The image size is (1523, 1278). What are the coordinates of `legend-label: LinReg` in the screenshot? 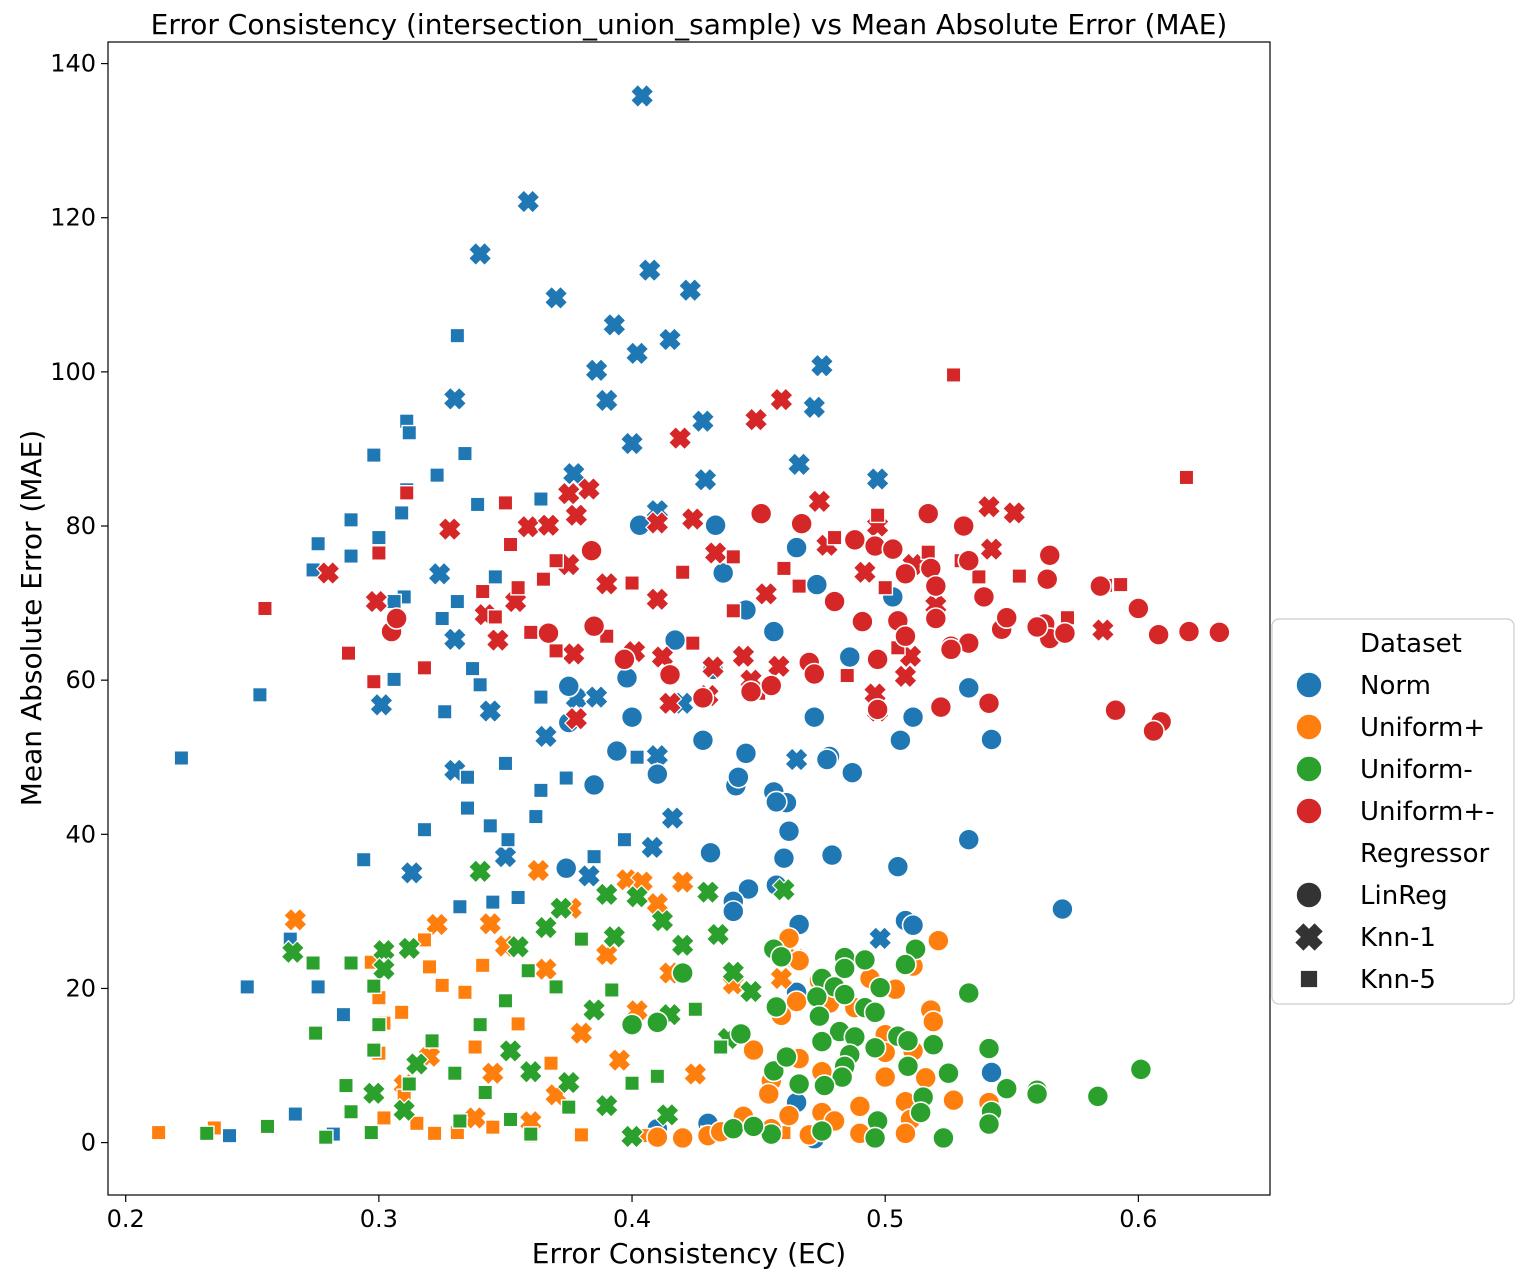 It's located at (1404, 896).